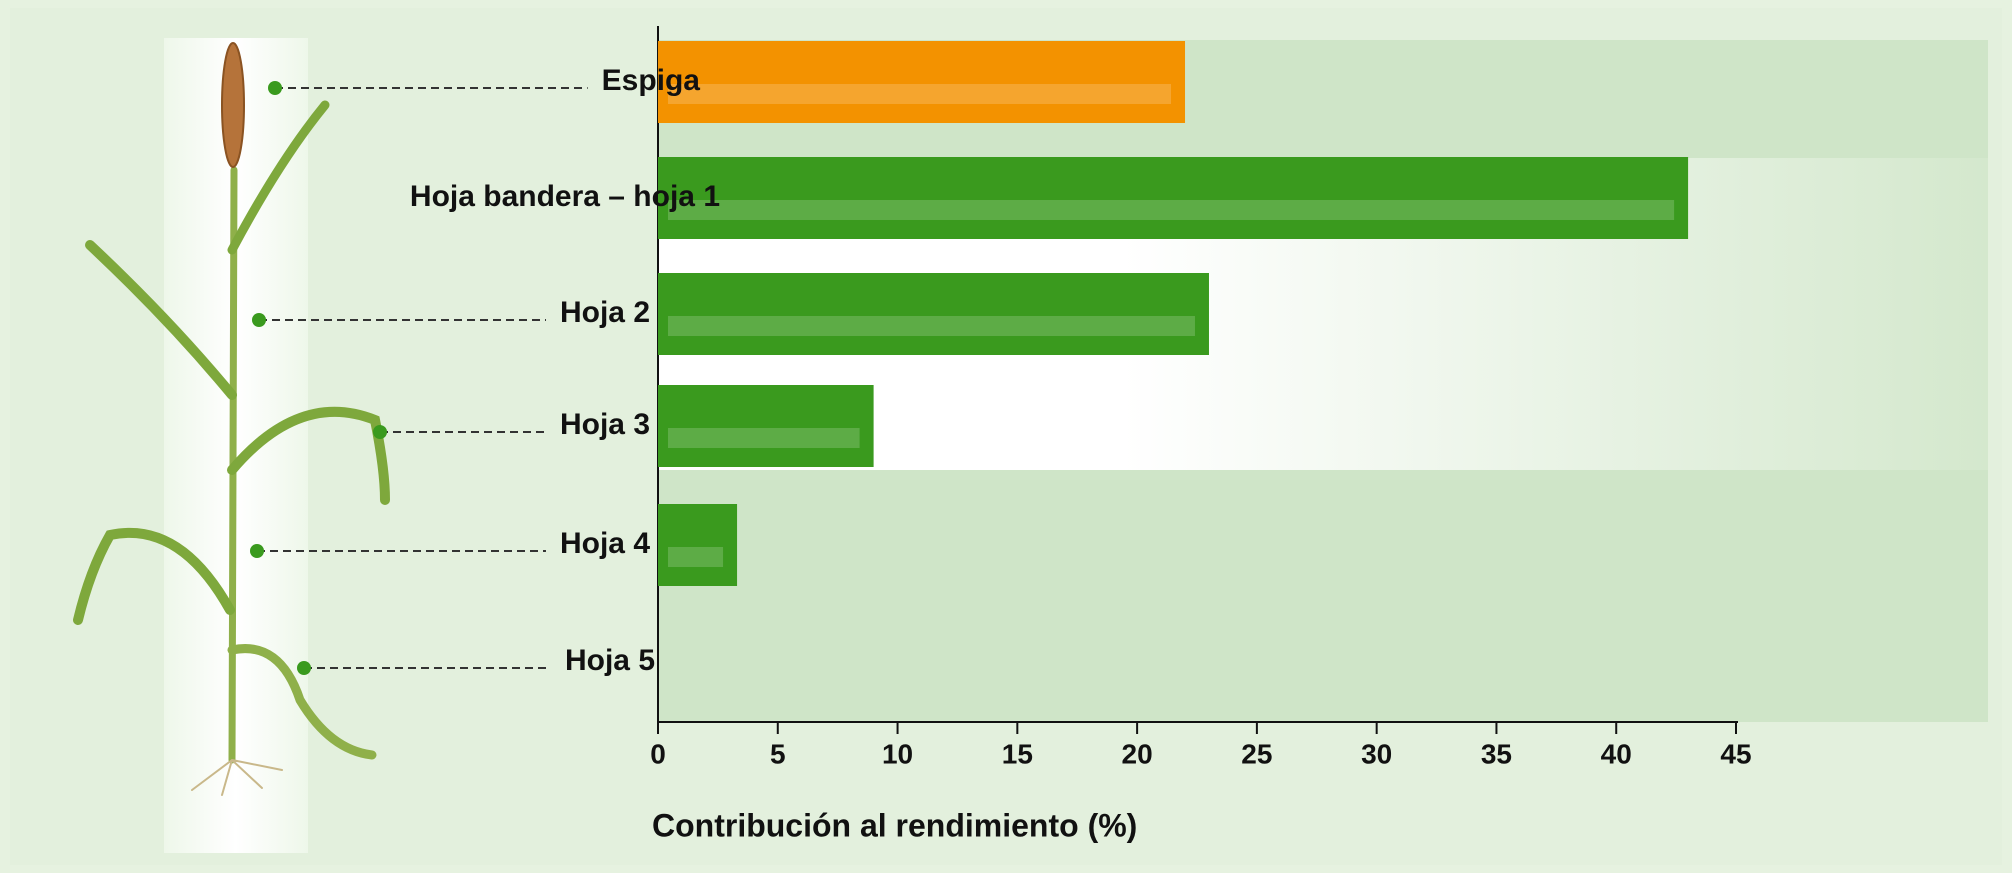 This screenshot has height=873, width=2012. What do you see at coordinates (1616, 753) in the screenshot?
I see `x-tick-label: 40` at bounding box center [1616, 753].